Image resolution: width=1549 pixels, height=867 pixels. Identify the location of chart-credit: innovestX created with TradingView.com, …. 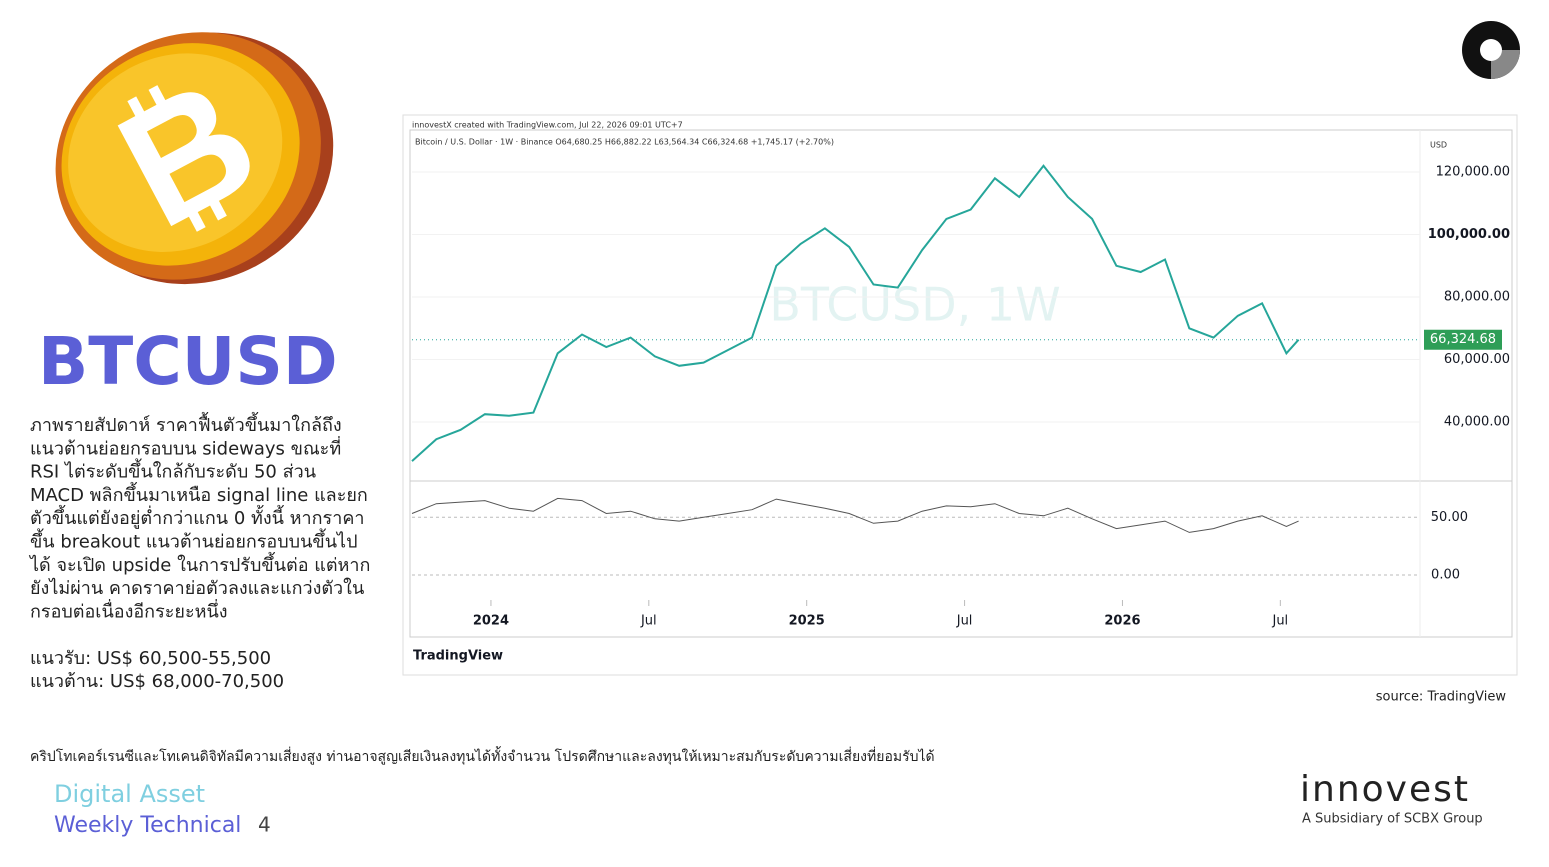
(547, 125).